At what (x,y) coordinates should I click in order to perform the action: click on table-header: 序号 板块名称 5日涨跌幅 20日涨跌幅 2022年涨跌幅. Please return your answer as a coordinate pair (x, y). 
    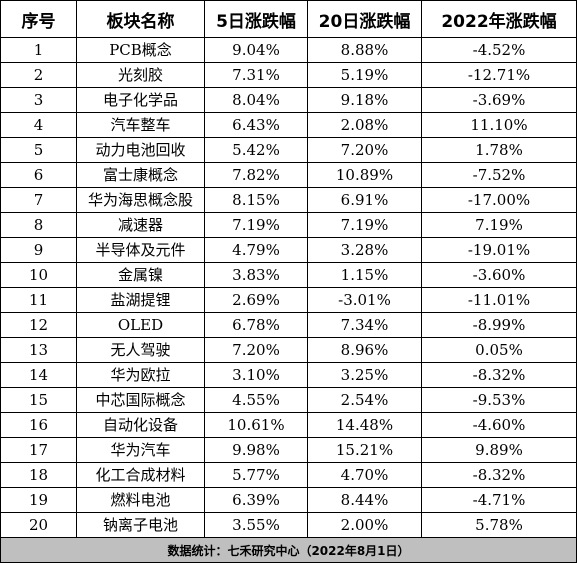
    Looking at the image, I should click on (288, 19).